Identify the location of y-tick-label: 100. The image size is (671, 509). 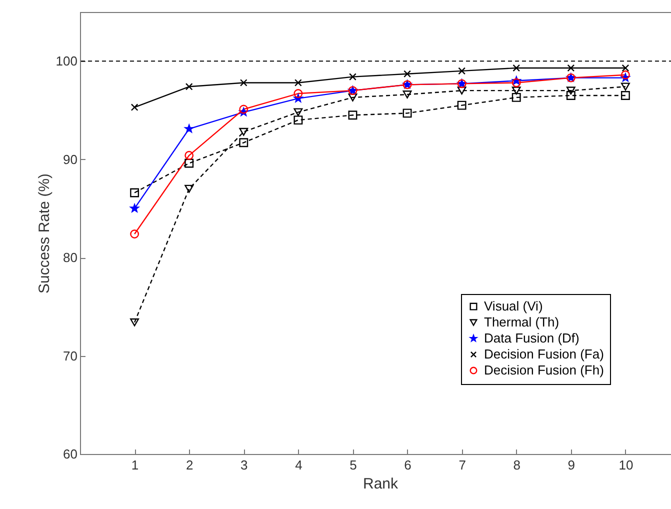
(67, 61).